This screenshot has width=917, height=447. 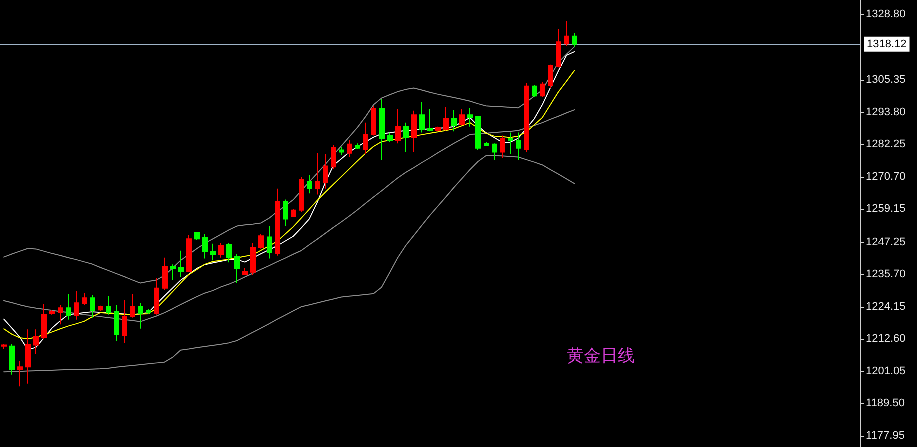 I want to click on y-tick-label: 1212.60, so click(x=886, y=339).